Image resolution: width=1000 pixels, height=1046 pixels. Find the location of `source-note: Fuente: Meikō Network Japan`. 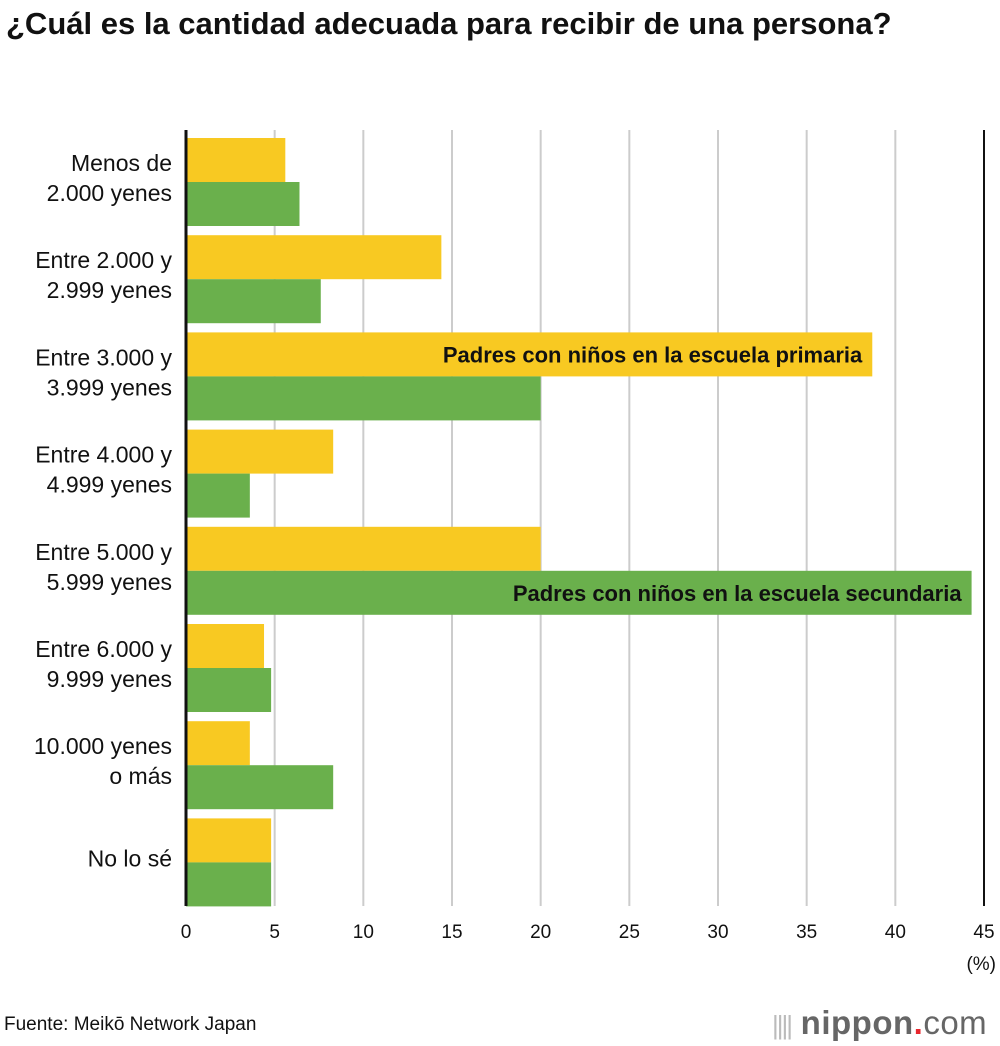

source-note: Fuente: Meikō Network Japan is located at coordinates (130, 1024).